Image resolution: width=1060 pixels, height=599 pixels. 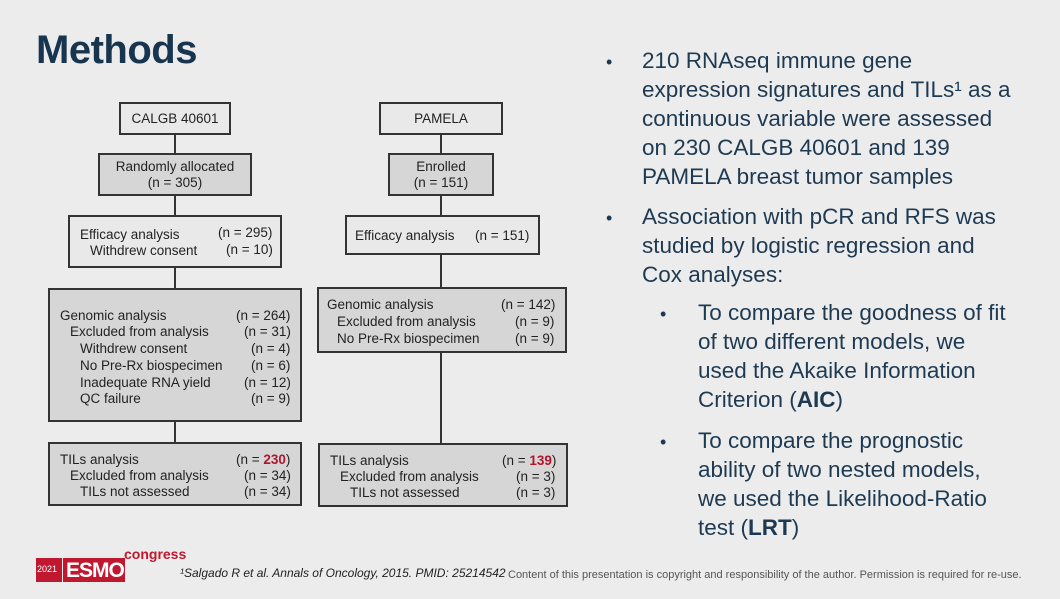 I want to click on withdrew-n: (n = 10), so click(x=249, y=249).